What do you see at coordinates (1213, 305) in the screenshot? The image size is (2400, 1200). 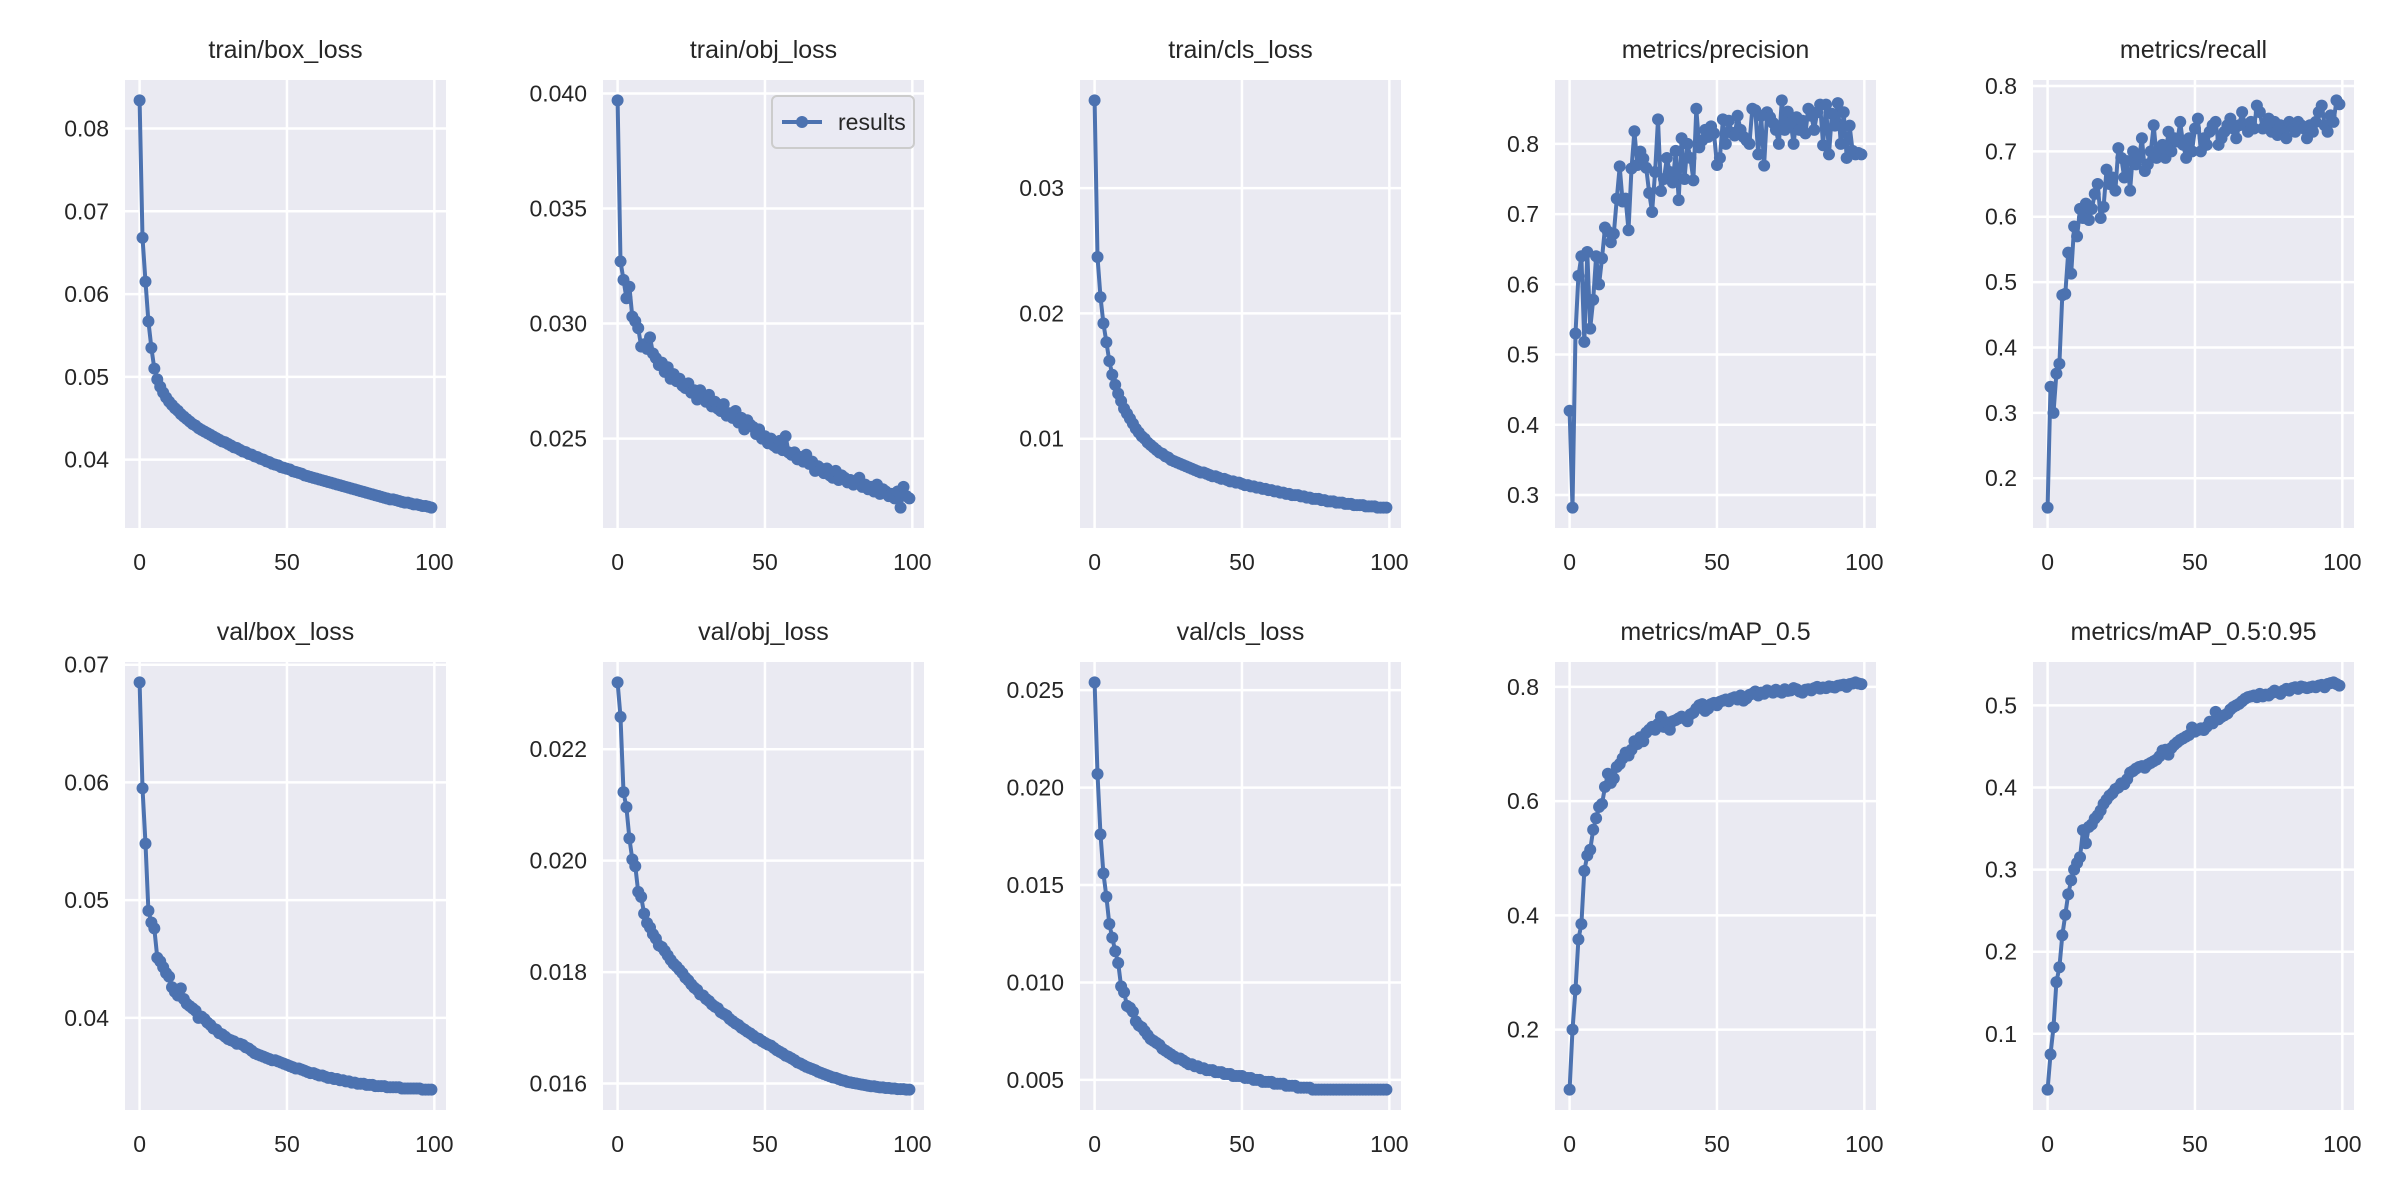 I see `subplot-train-cls-loss: 0 50 100 0.01 0.02 0.03 train/cls_loss` at bounding box center [1213, 305].